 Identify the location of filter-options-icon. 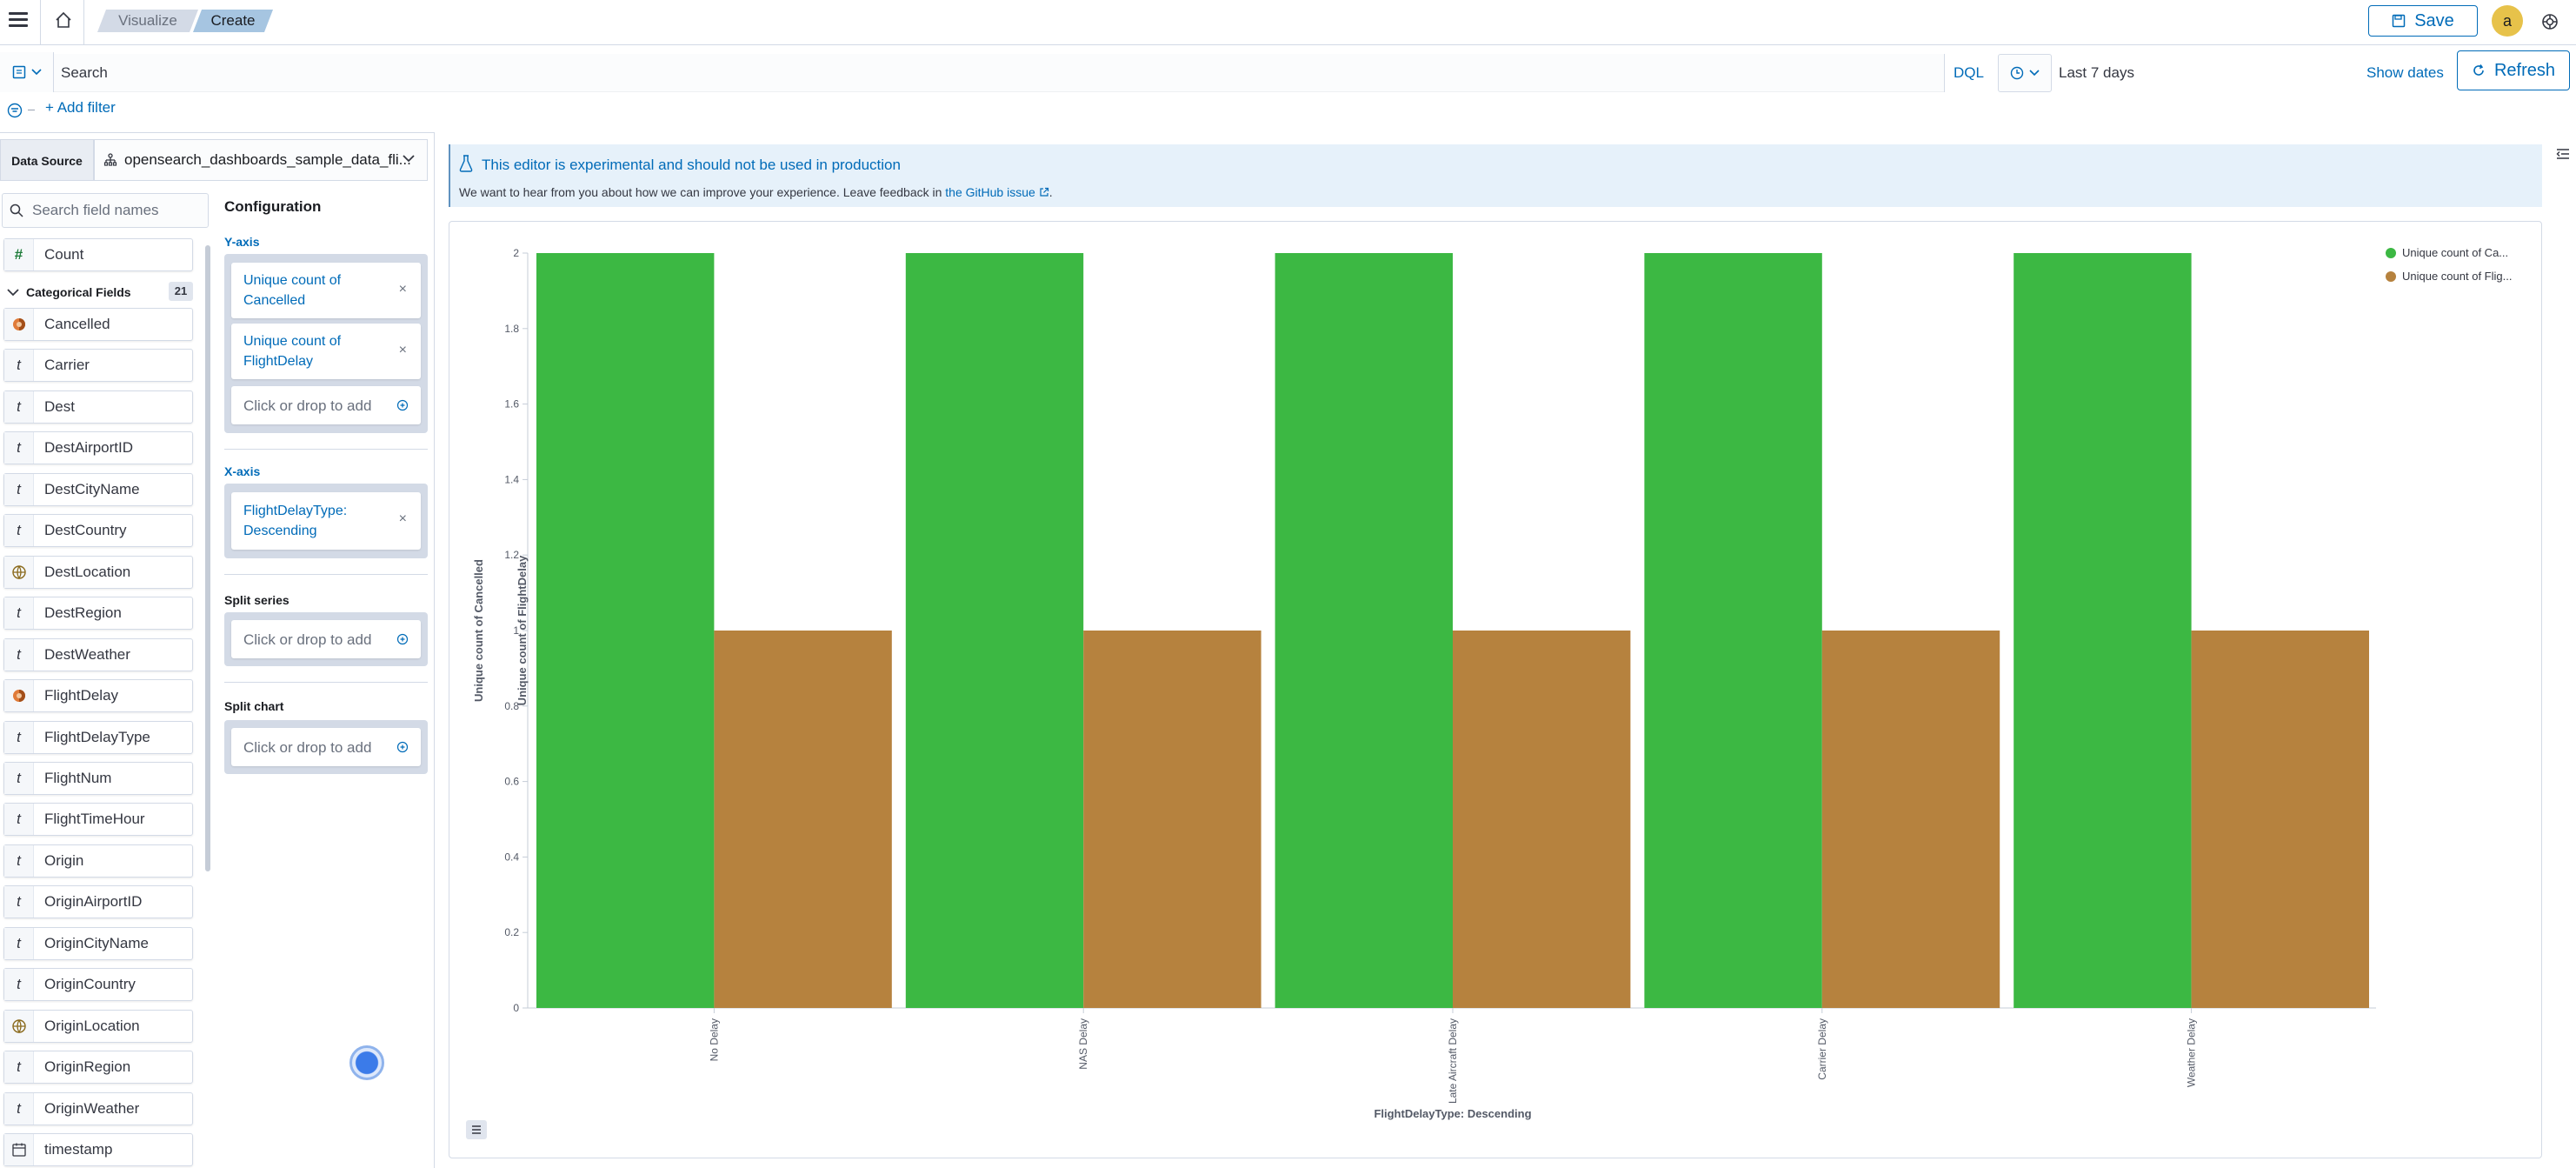
(15, 110).